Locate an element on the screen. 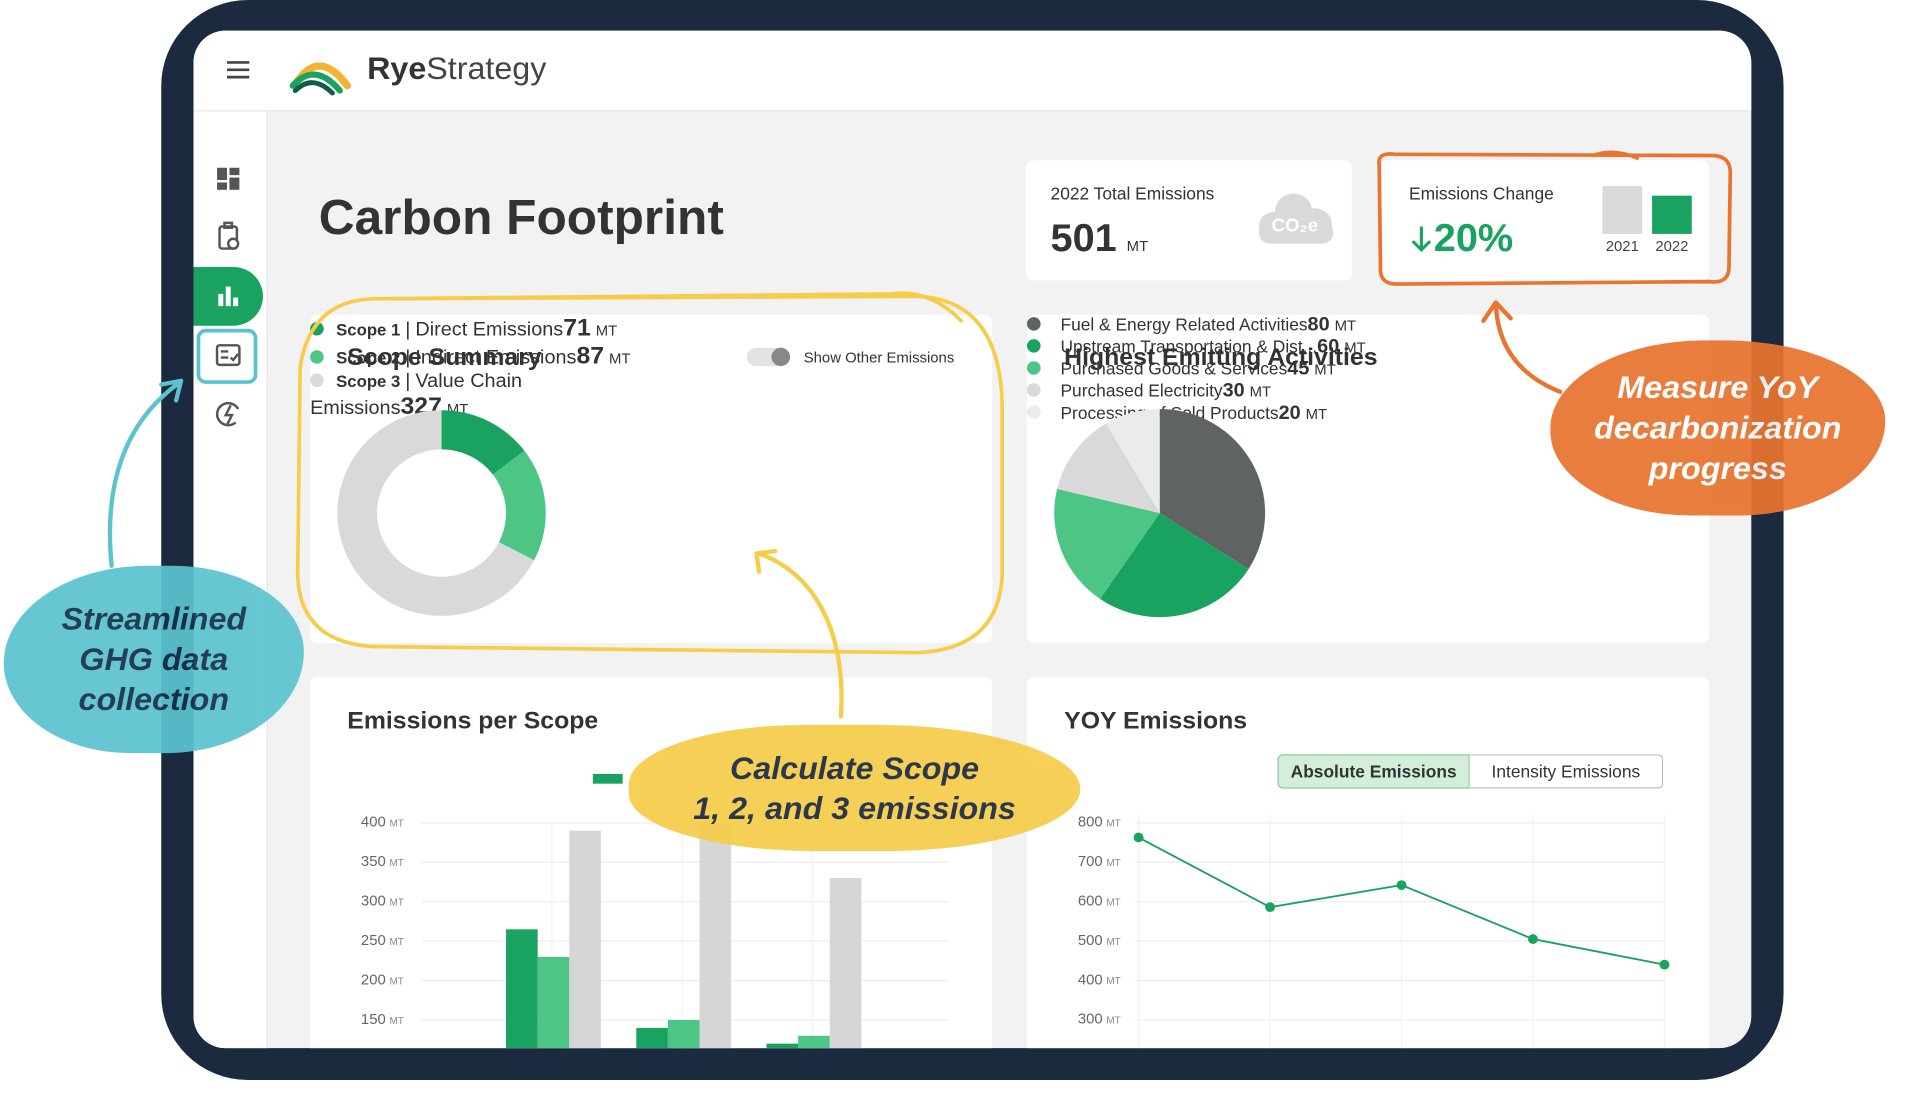 This screenshot has height=1093, width=1920. yellow-outline is located at coordinates (650, 473).